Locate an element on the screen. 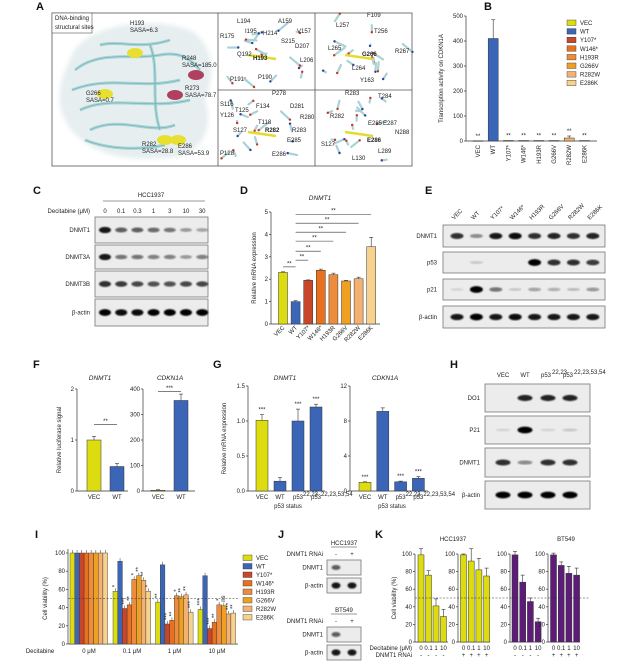 This screenshot has height=664, width=640. y-axis-label: Relative mRNA expression is located at coordinates (225, 438).